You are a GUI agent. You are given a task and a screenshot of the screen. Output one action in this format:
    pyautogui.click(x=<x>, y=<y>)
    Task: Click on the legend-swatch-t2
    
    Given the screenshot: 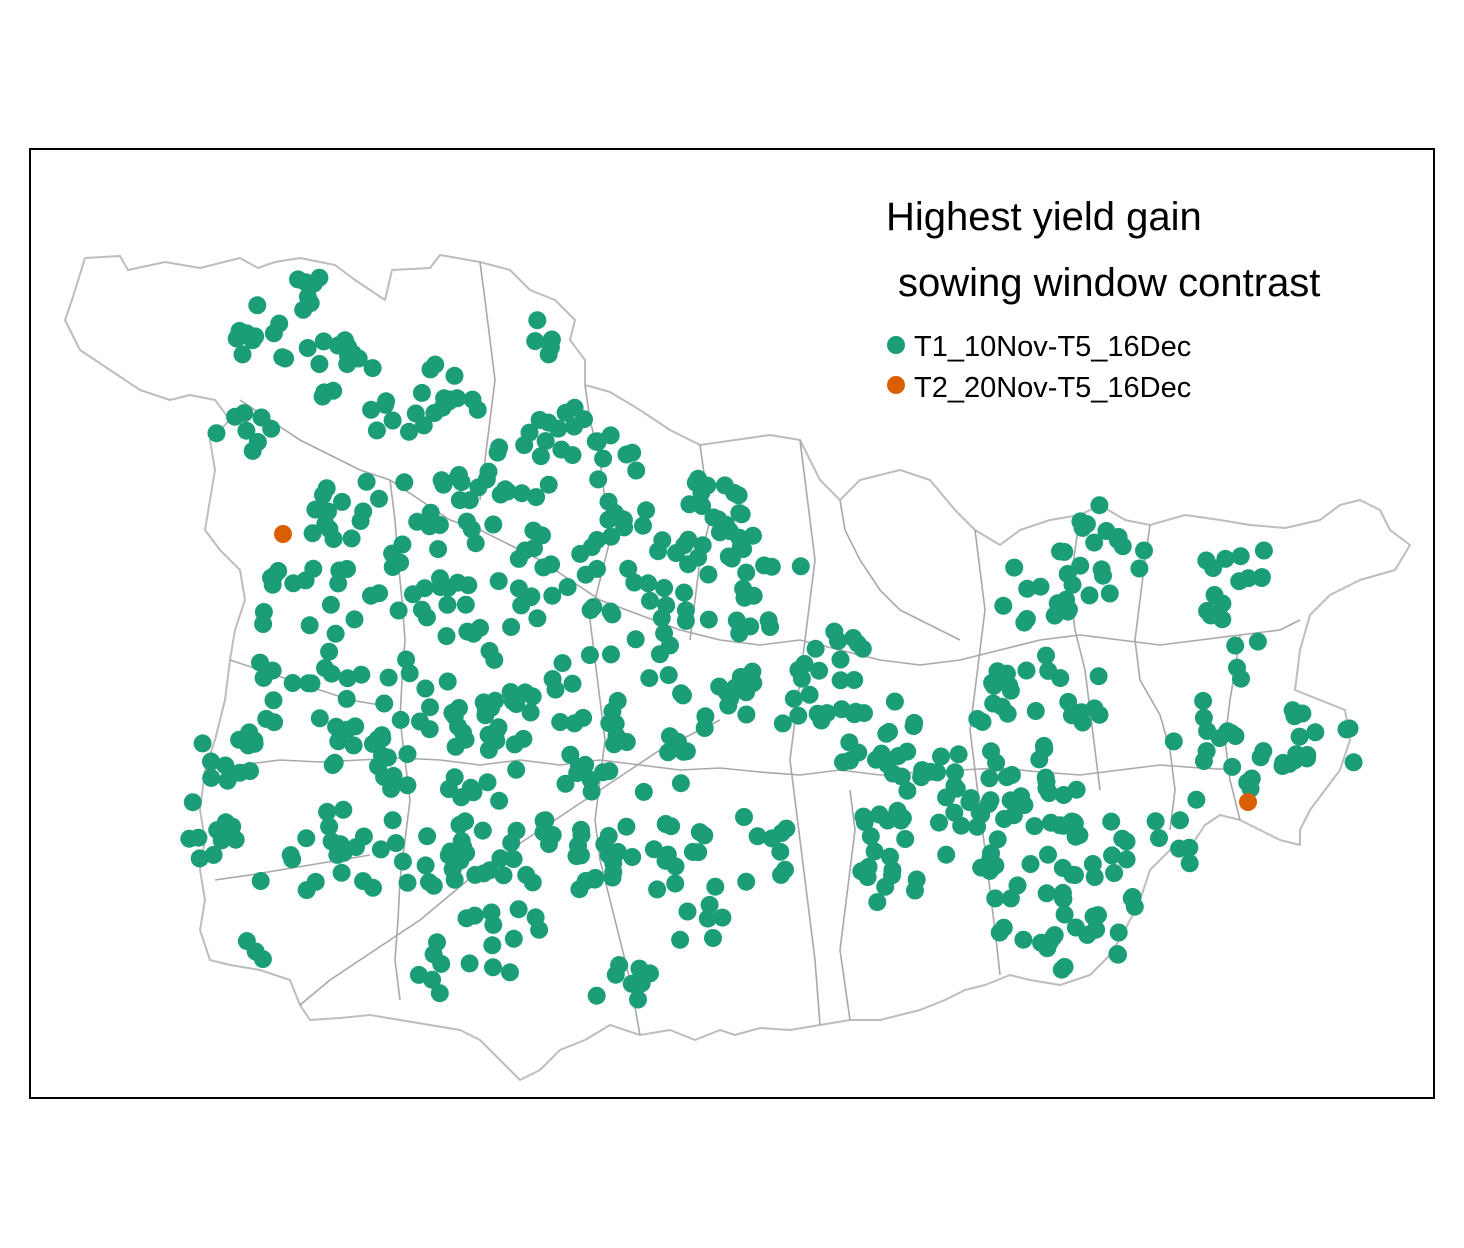 What is the action you would take?
    pyautogui.click(x=896, y=385)
    